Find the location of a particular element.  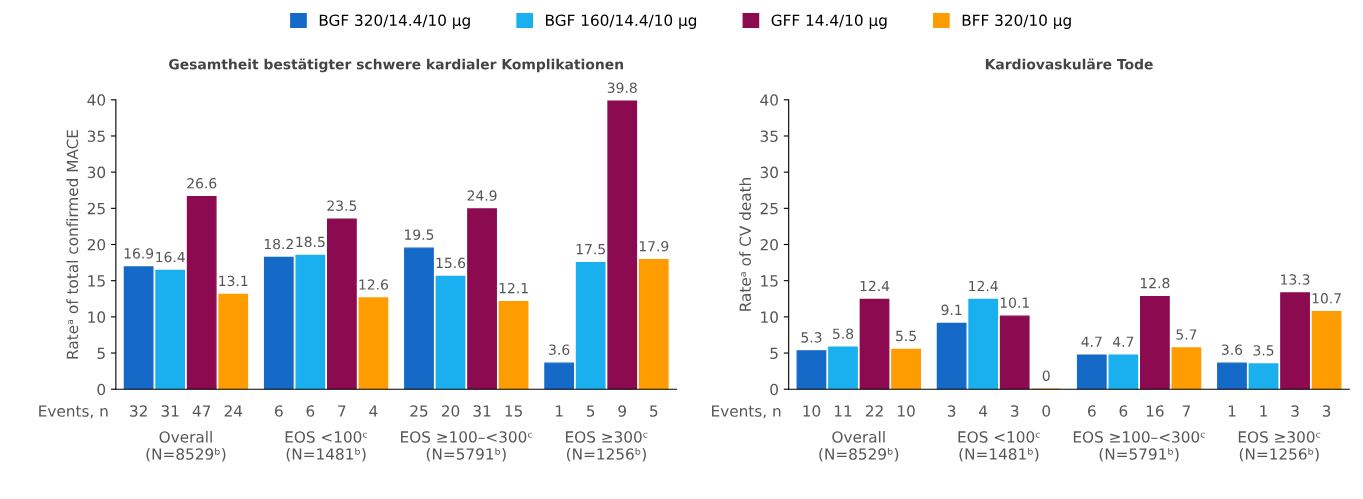

chart-title: Gesamtheit bestätigter schwere kardialer Komplikationen is located at coordinates (396, 65).